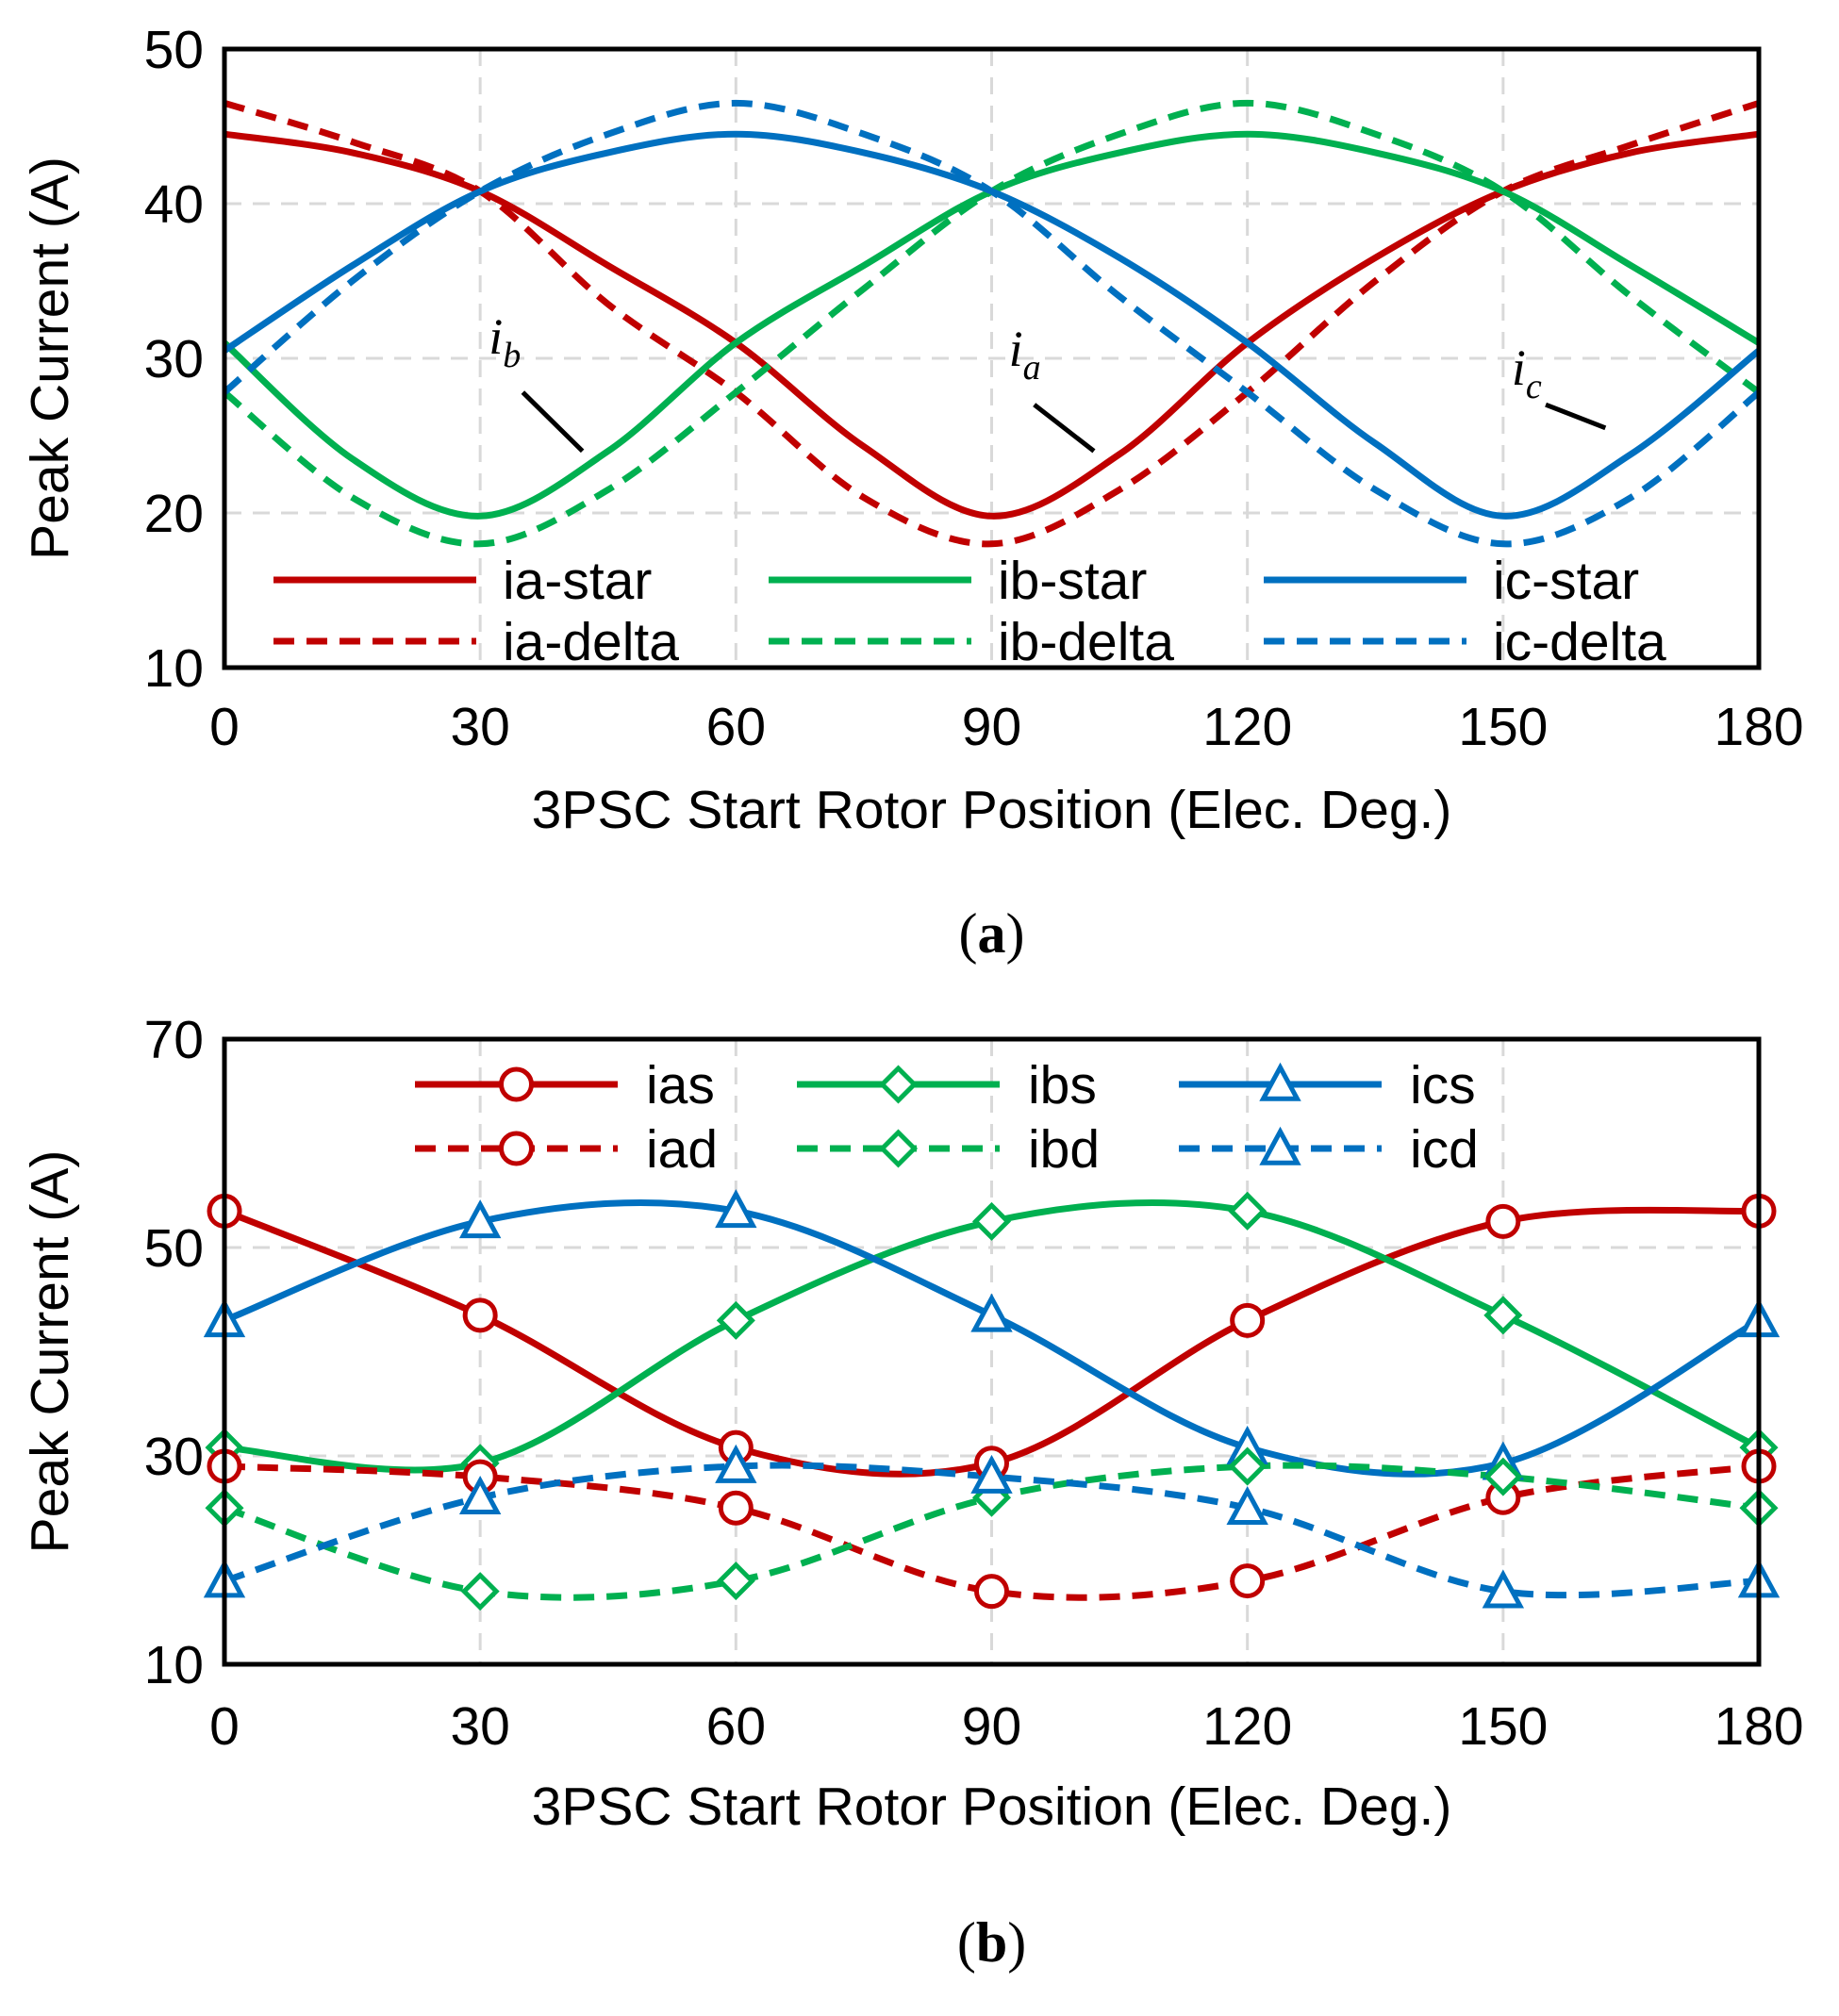 The height and width of the screenshot is (2016, 1839). Describe the element at coordinates (174, 204) in the screenshot. I see `y-tick-label: 40` at that location.